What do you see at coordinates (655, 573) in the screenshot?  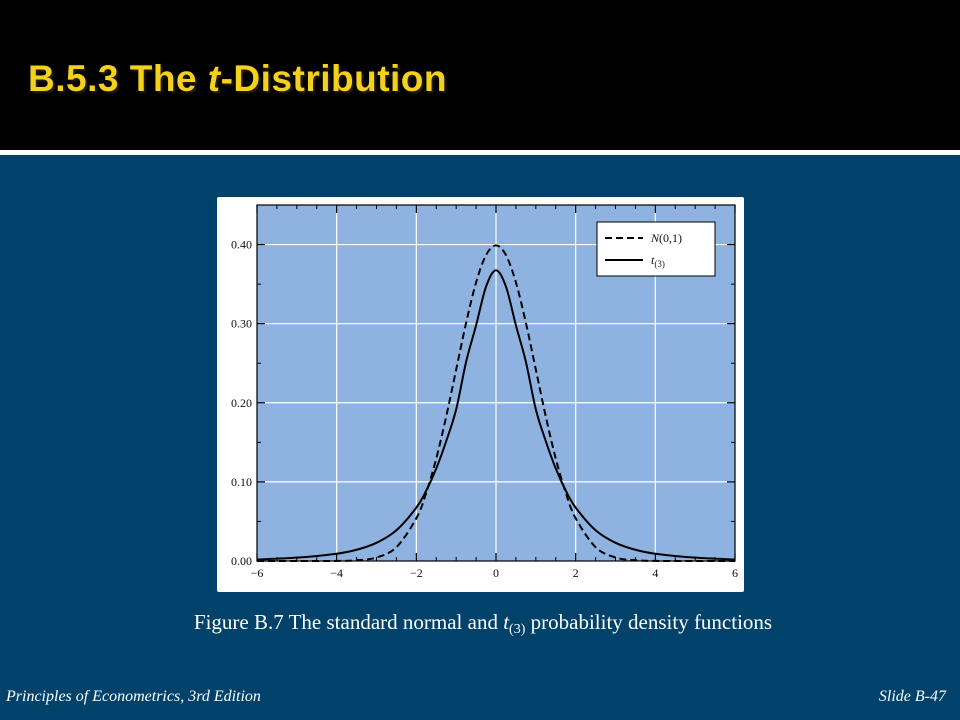 I see `x-tick-label: 4` at bounding box center [655, 573].